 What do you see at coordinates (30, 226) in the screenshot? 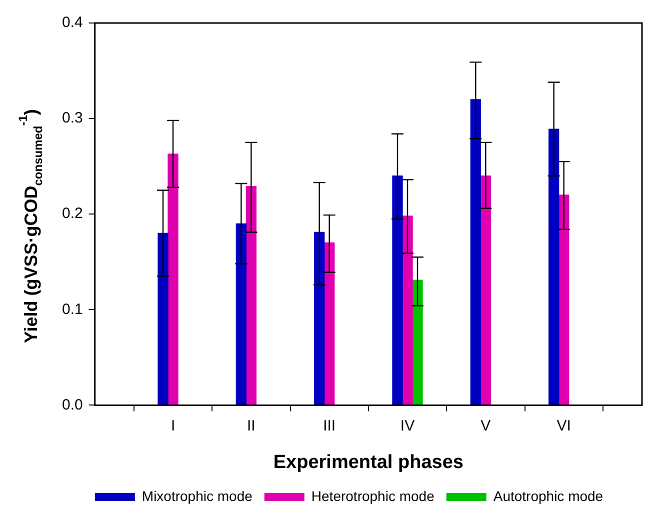
I see `y-axis-title: Yield (gVSS·gCODconsumed-1)` at bounding box center [30, 226].